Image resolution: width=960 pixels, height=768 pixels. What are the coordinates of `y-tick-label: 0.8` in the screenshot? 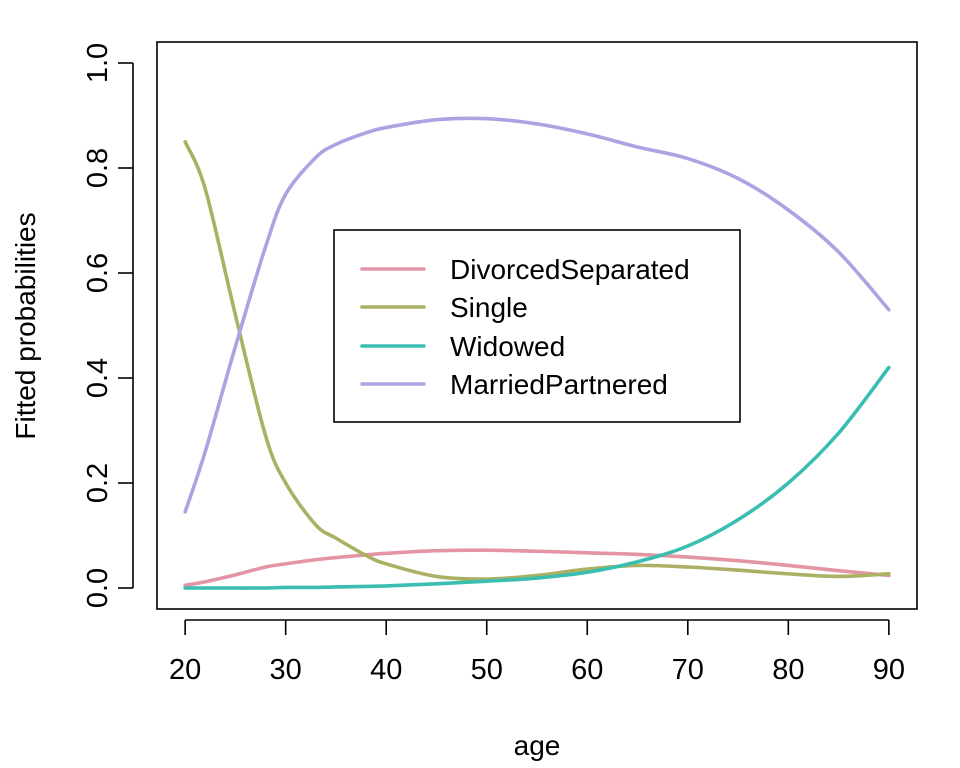 It's located at (98, 168).